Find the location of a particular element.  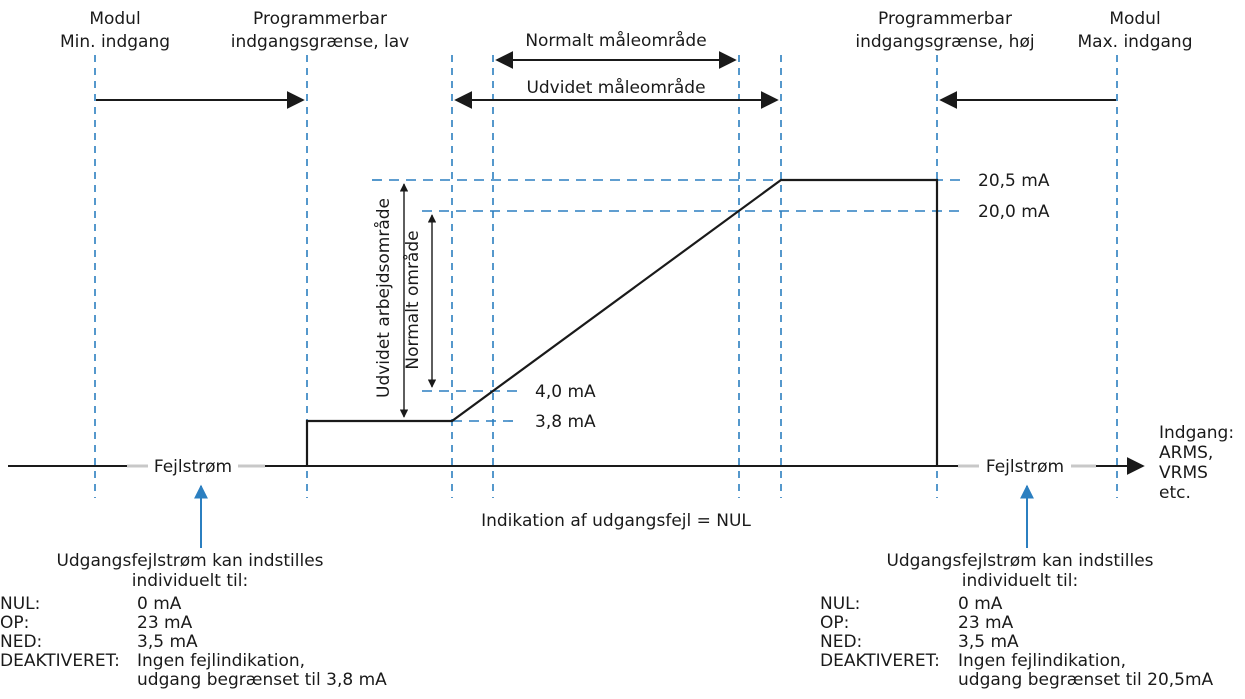

axis-label: Indgang: ARMS, VRMS etc. is located at coordinates (1196, 463).